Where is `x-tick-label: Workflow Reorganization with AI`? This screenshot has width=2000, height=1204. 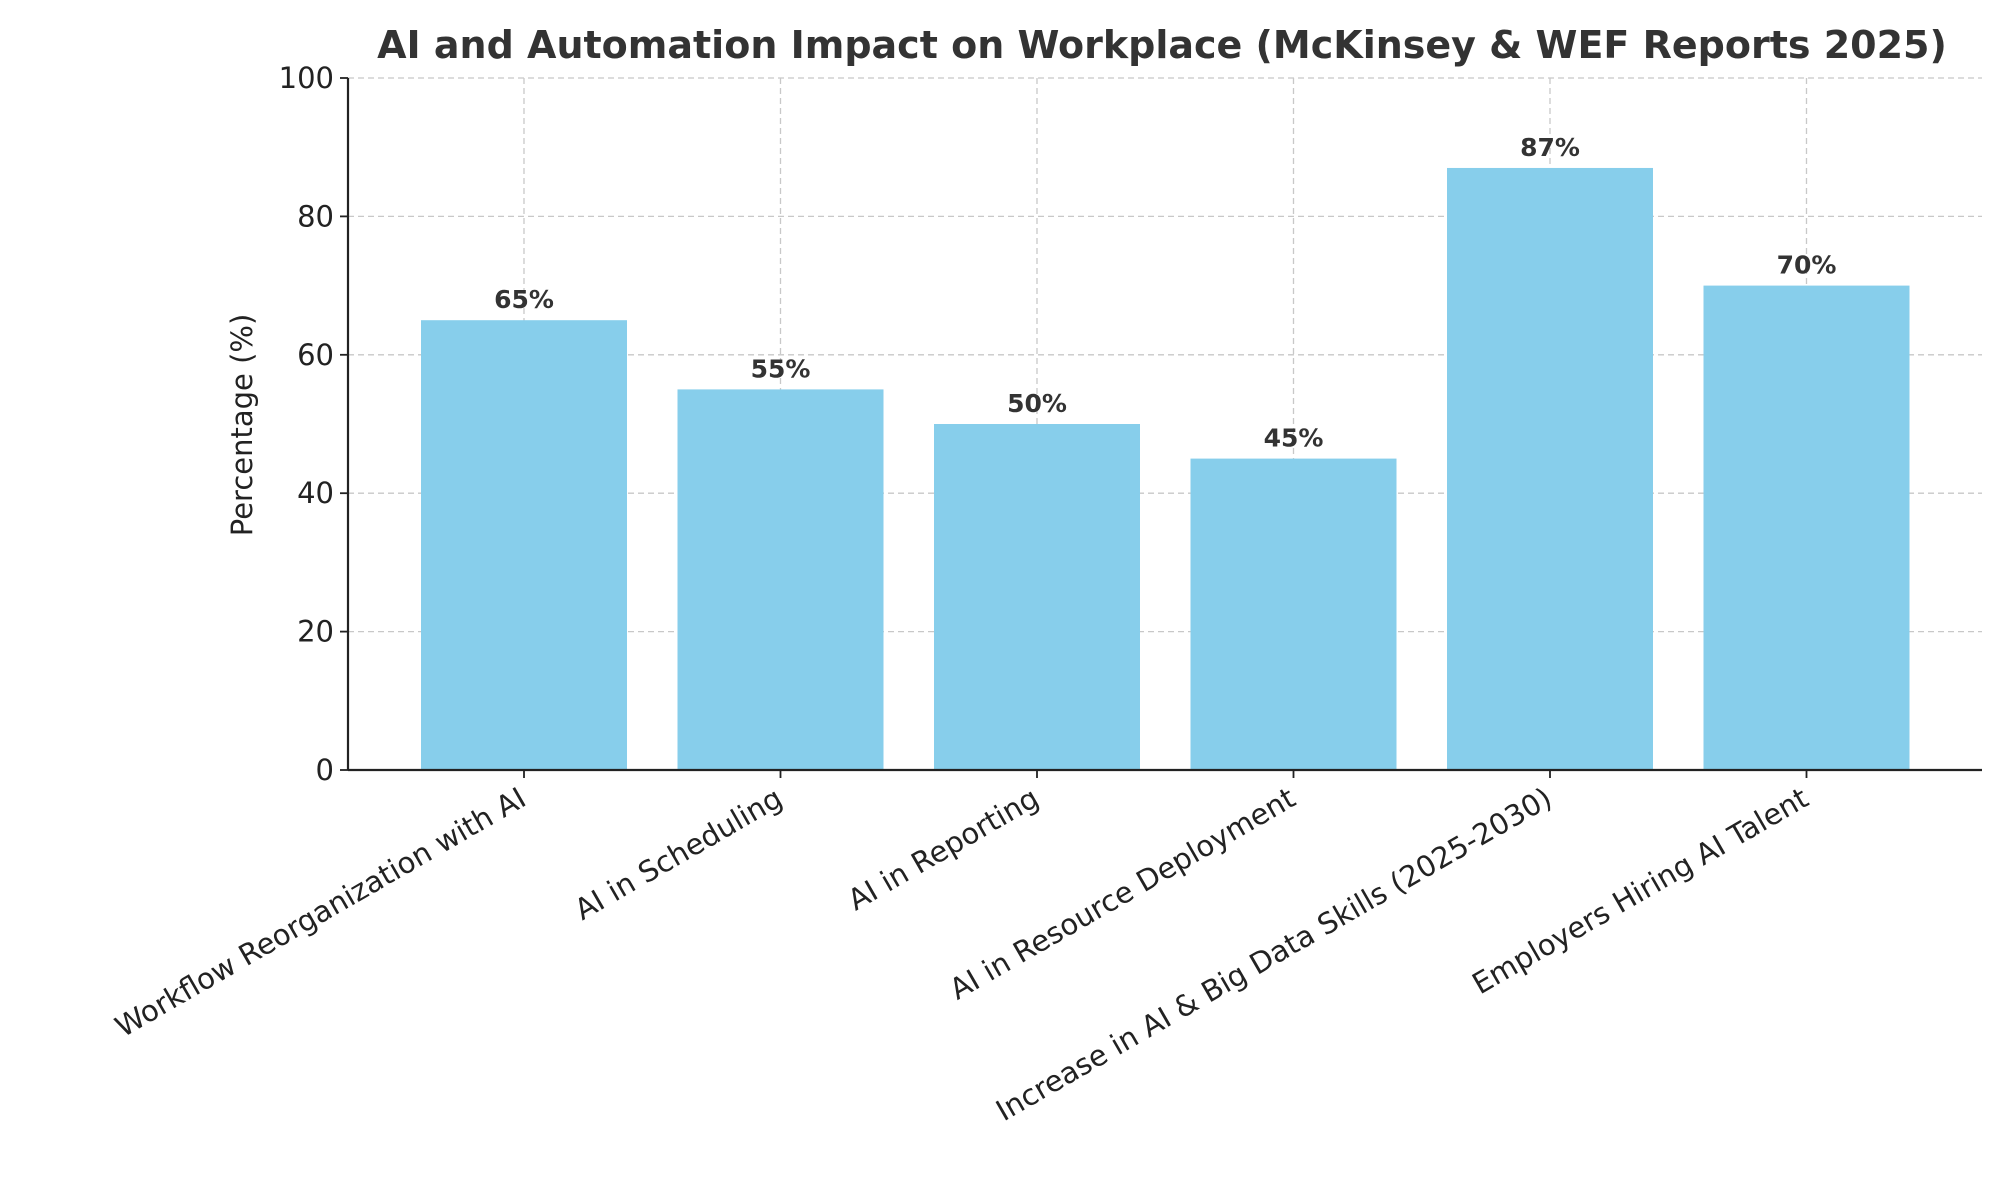 x-tick-label: Workflow Reorganization with AI is located at coordinates (320, 912).